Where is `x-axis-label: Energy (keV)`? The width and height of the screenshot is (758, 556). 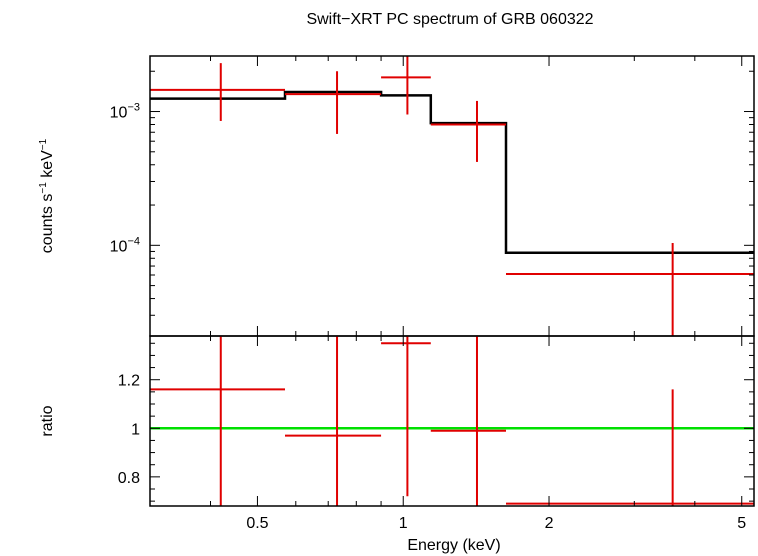 x-axis-label: Energy (keV) is located at coordinates (453, 545).